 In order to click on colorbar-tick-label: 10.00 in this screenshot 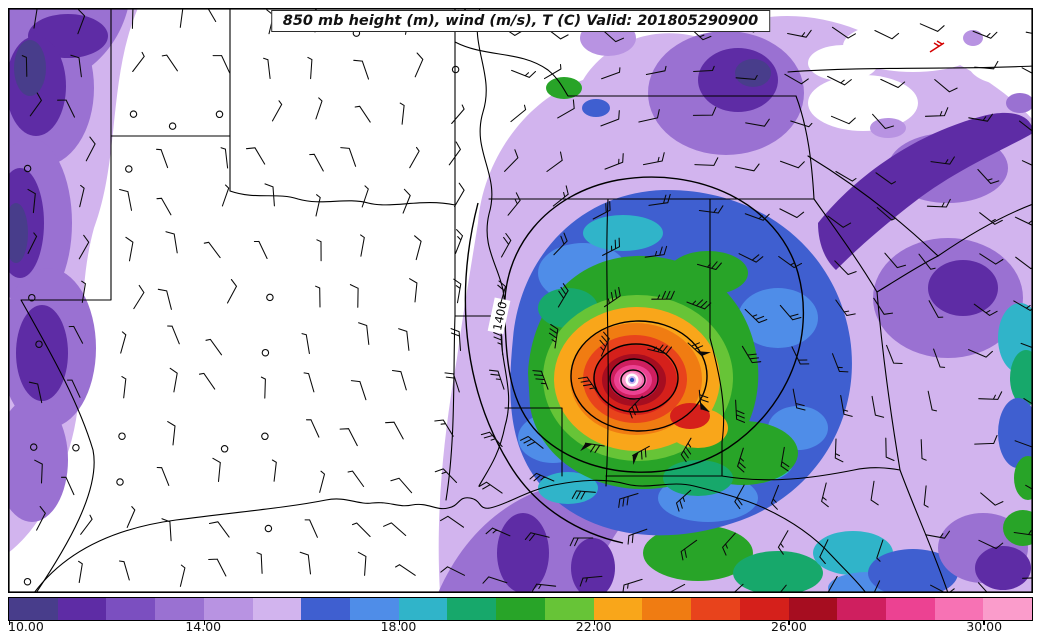, I will do `click(26, 626)`.